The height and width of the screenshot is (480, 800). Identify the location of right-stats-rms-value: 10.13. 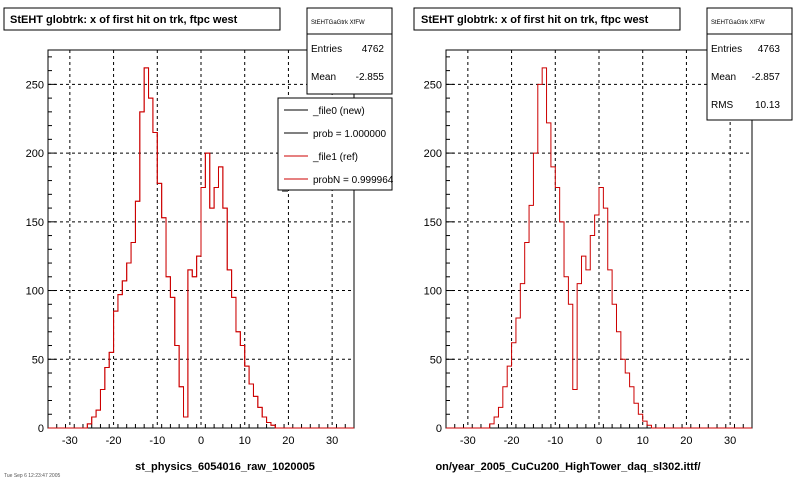
(767, 105).